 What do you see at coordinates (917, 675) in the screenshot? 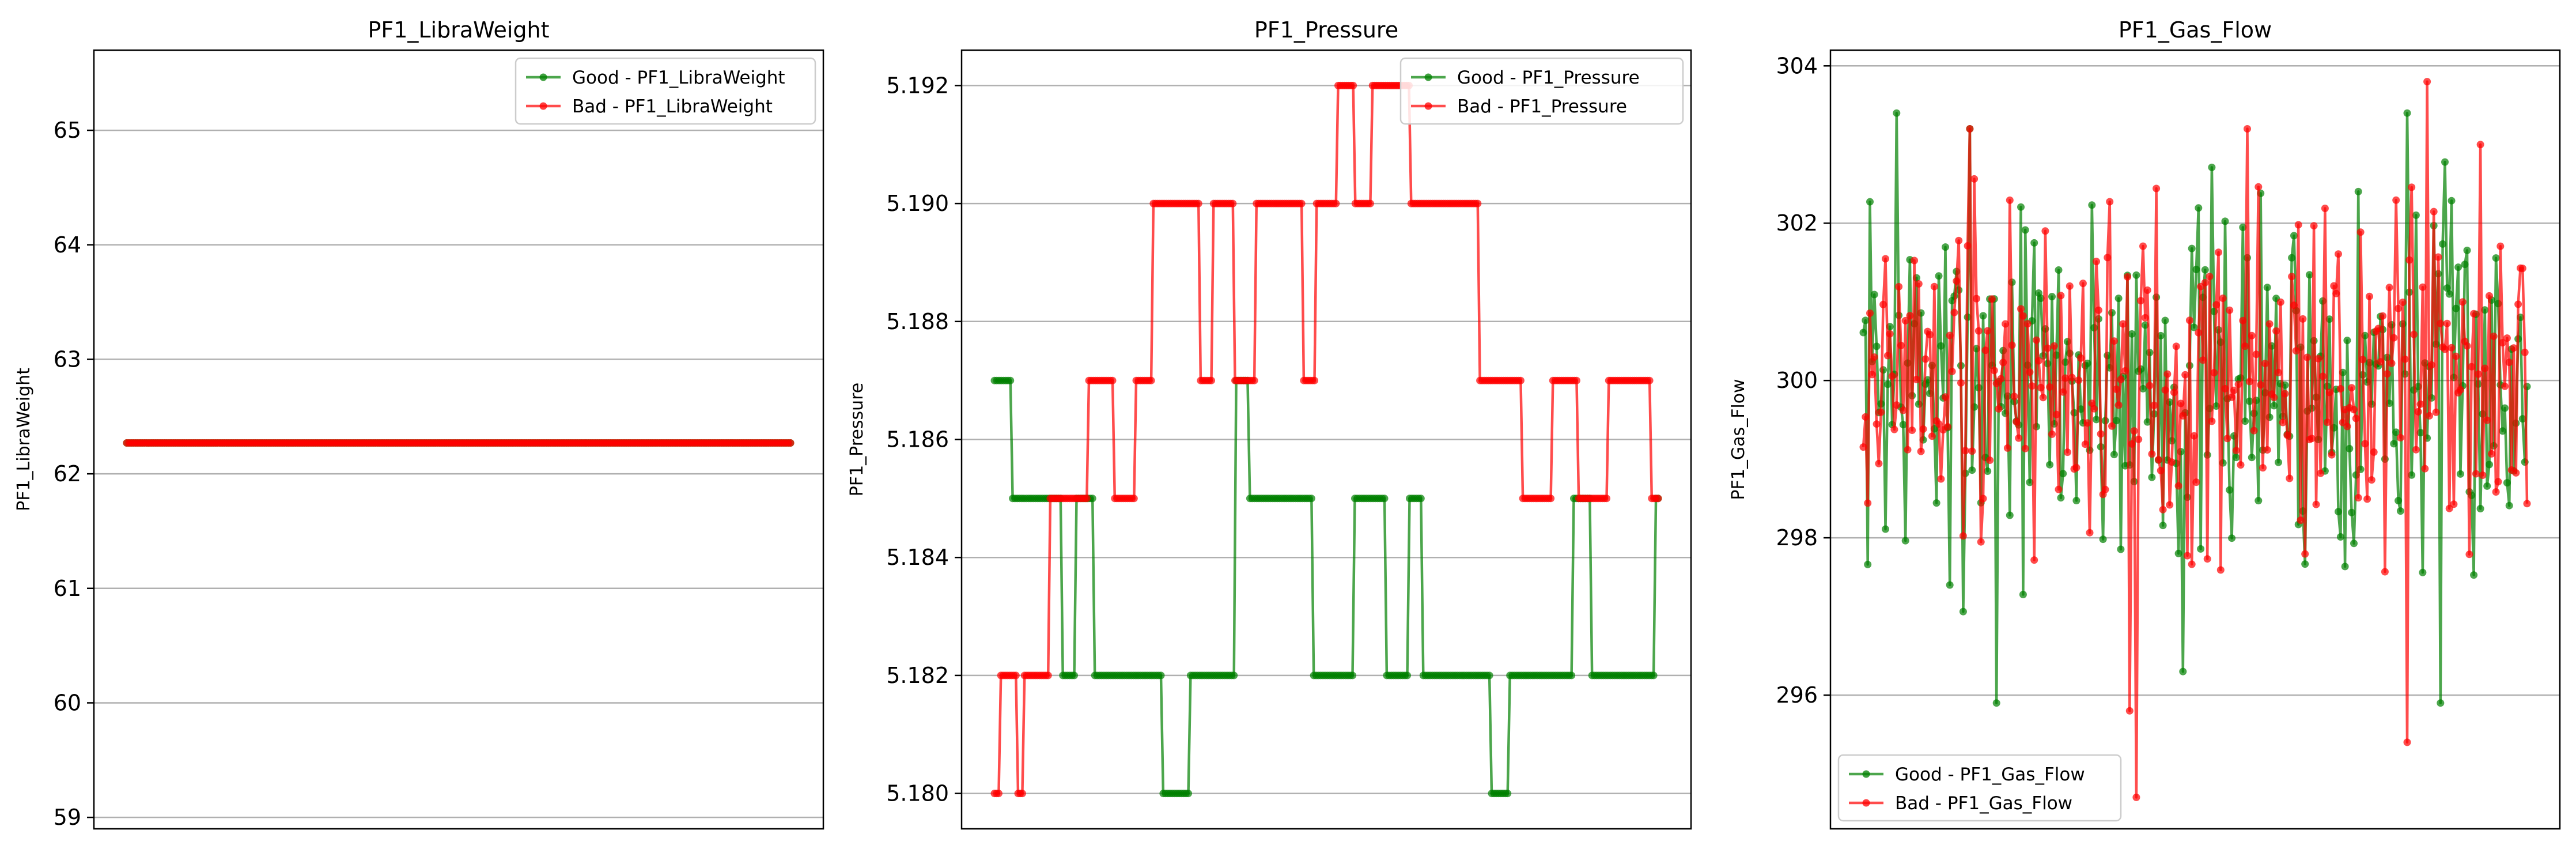
I see `y-tick-label: 5.182` at bounding box center [917, 675].